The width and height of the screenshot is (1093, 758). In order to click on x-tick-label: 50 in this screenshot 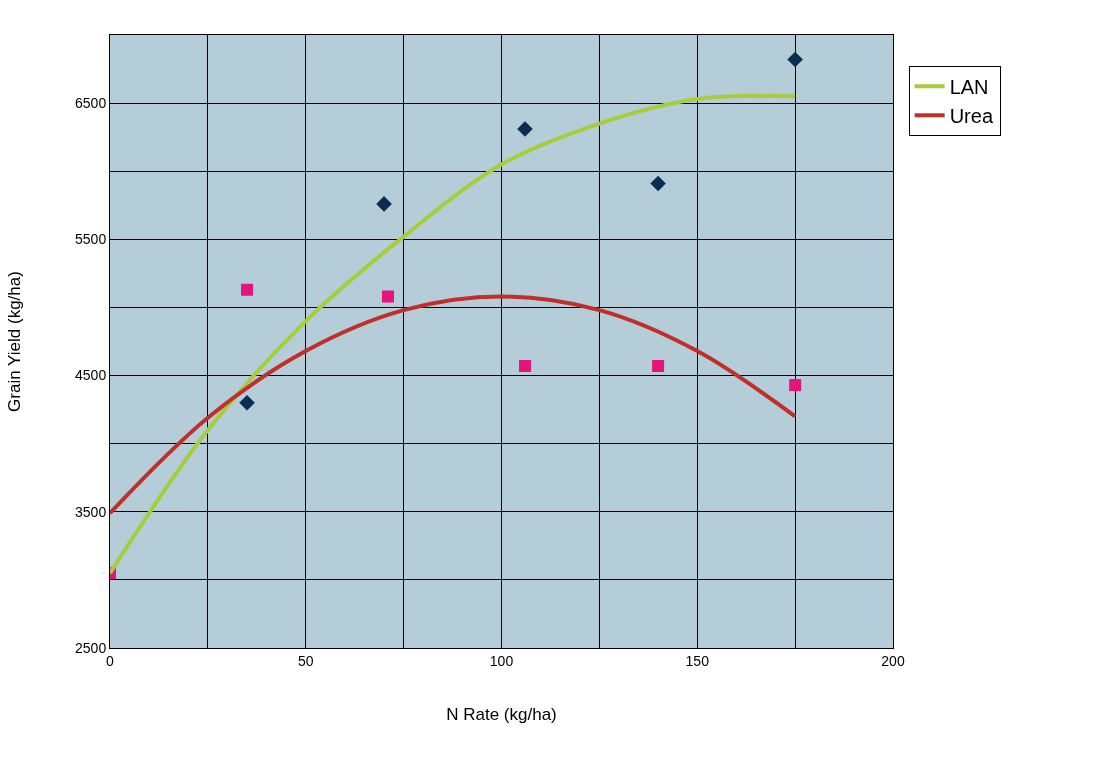, I will do `click(305, 660)`.